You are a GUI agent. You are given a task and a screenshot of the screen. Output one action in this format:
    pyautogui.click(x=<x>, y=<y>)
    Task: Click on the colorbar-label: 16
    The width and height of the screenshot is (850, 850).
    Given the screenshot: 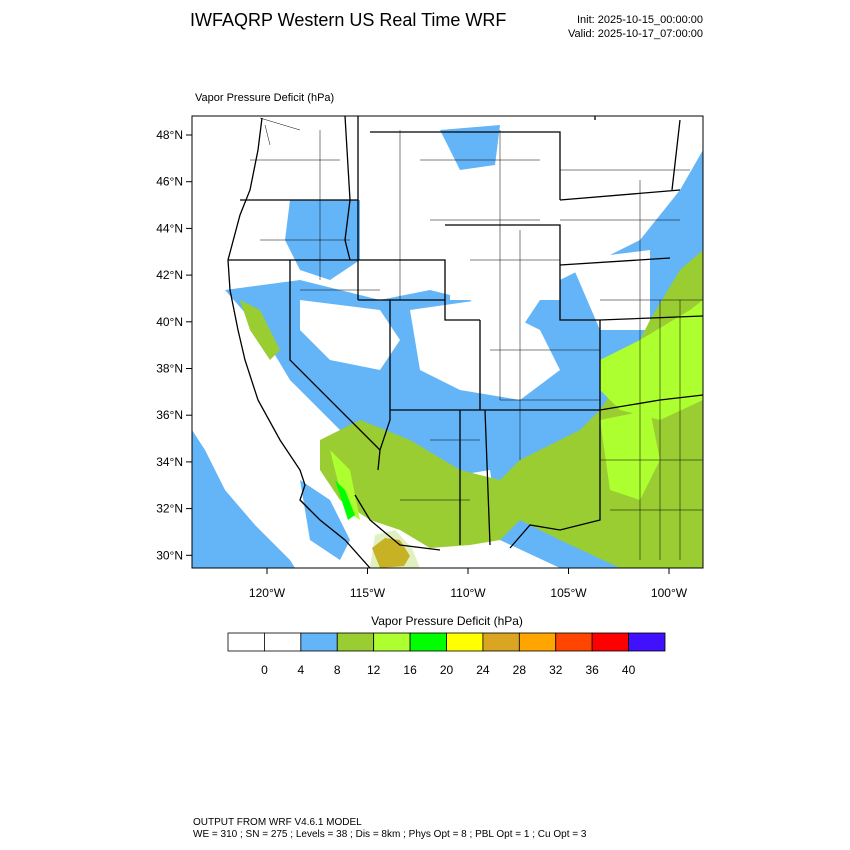 What is the action you would take?
    pyautogui.click(x=410, y=670)
    